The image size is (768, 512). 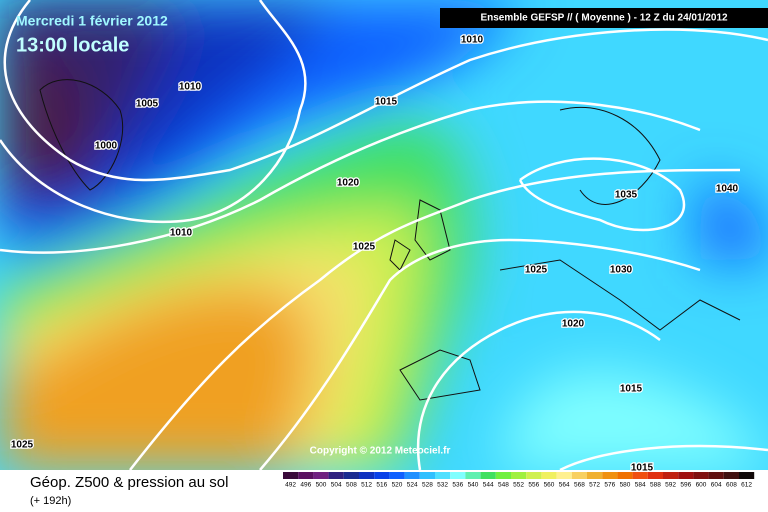 What do you see at coordinates (518, 485) in the screenshot?
I see `legend-label: 552` at bounding box center [518, 485].